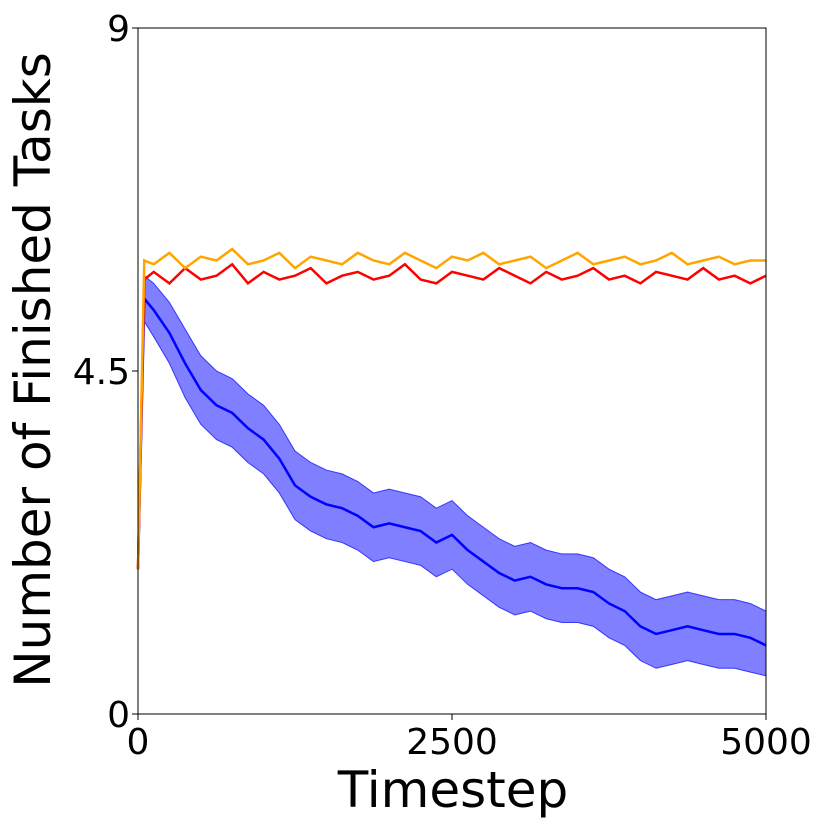 This screenshot has height=830, width=830. I want to click on y-tick-label: 4.5, so click(101, 372).